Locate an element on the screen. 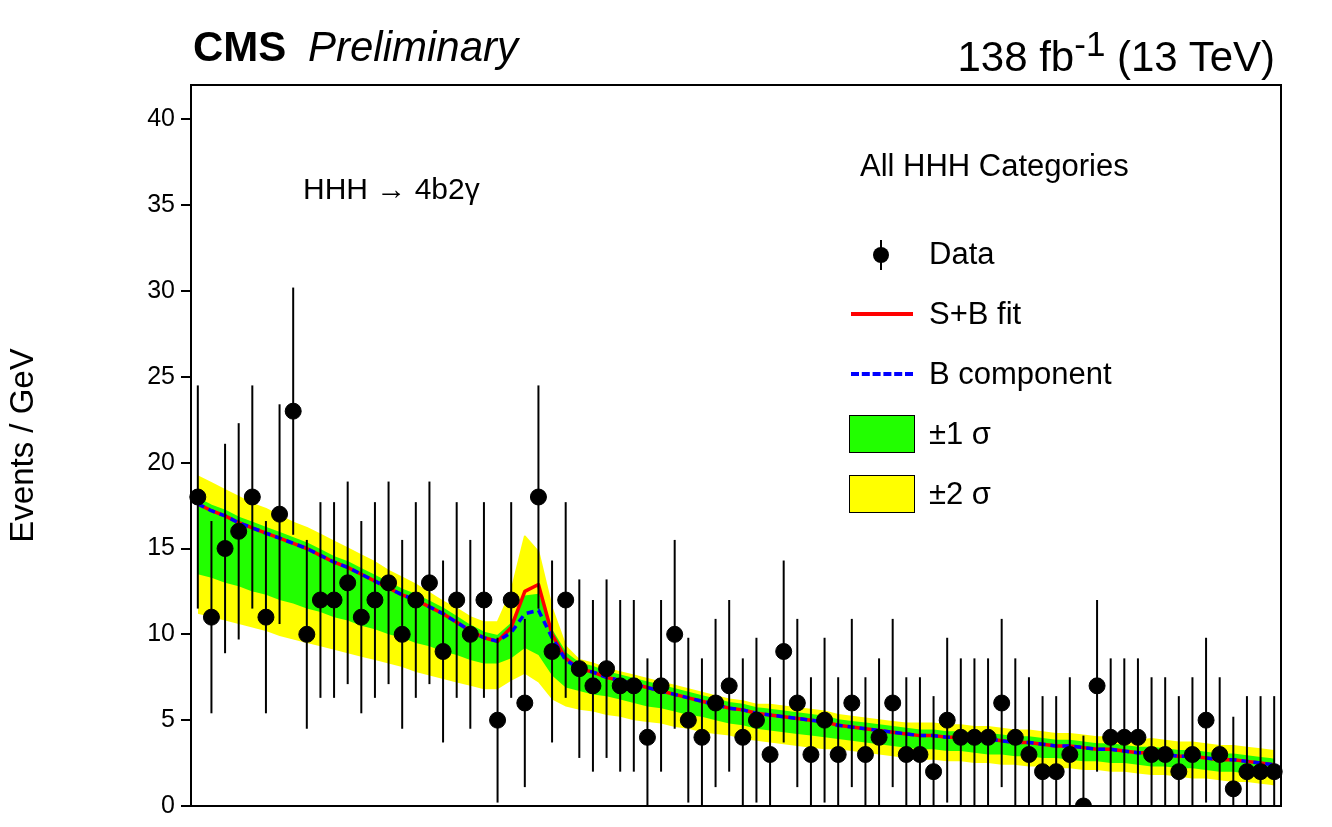 The image size is (1332, 827). legend-label: B component is located at coordinates (1020, 374).